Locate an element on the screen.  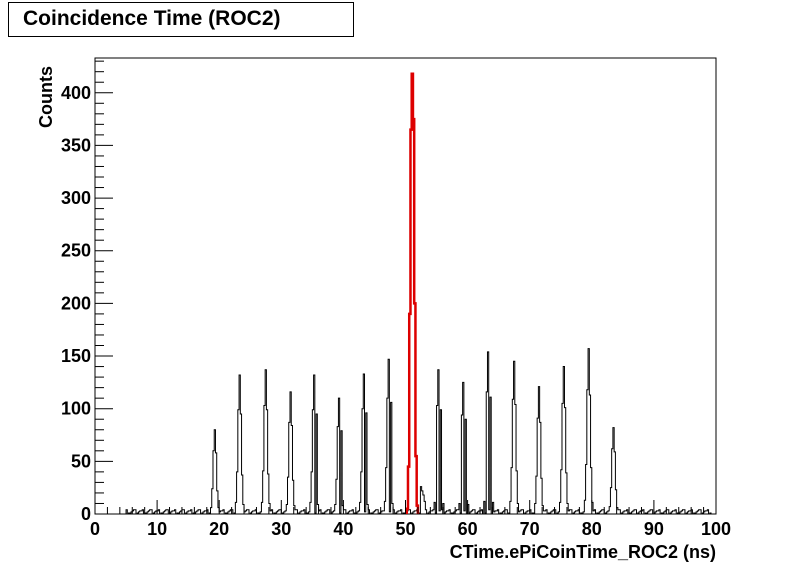
chart-title-box: Coincidence Time (ROC2) is located at coordinates (181, 19).